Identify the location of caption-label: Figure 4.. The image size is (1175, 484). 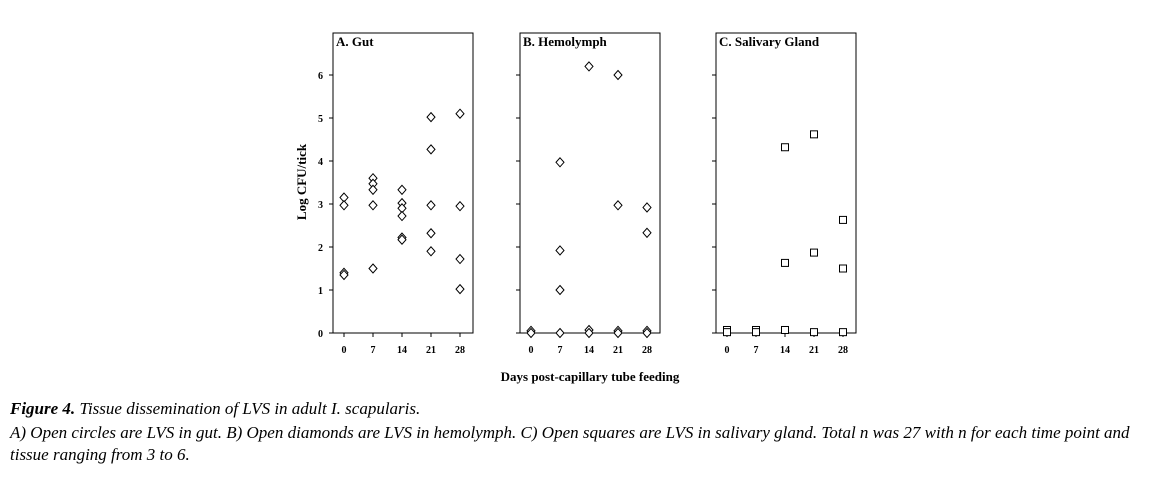
(43, 408).